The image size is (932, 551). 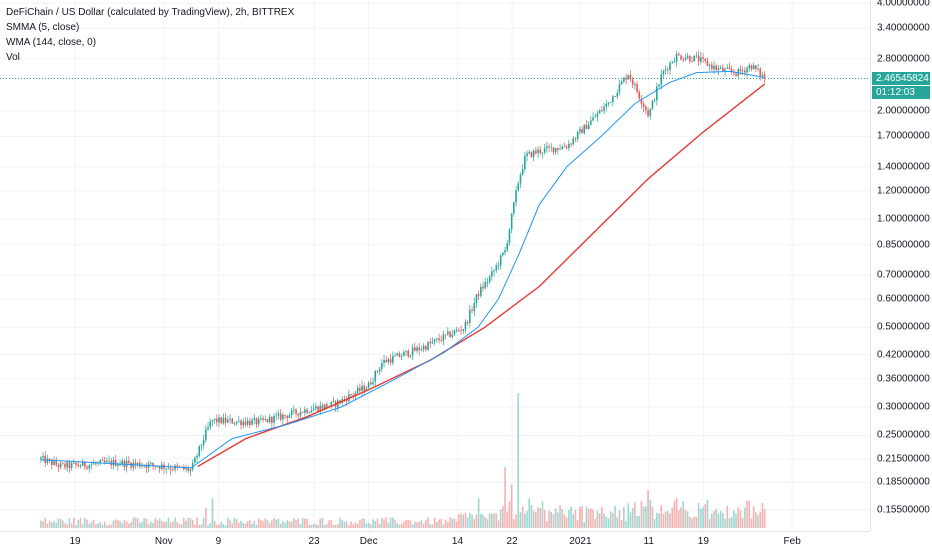 I want to click on price-tick-label: 1.00000000, so click(x=903, y=219).